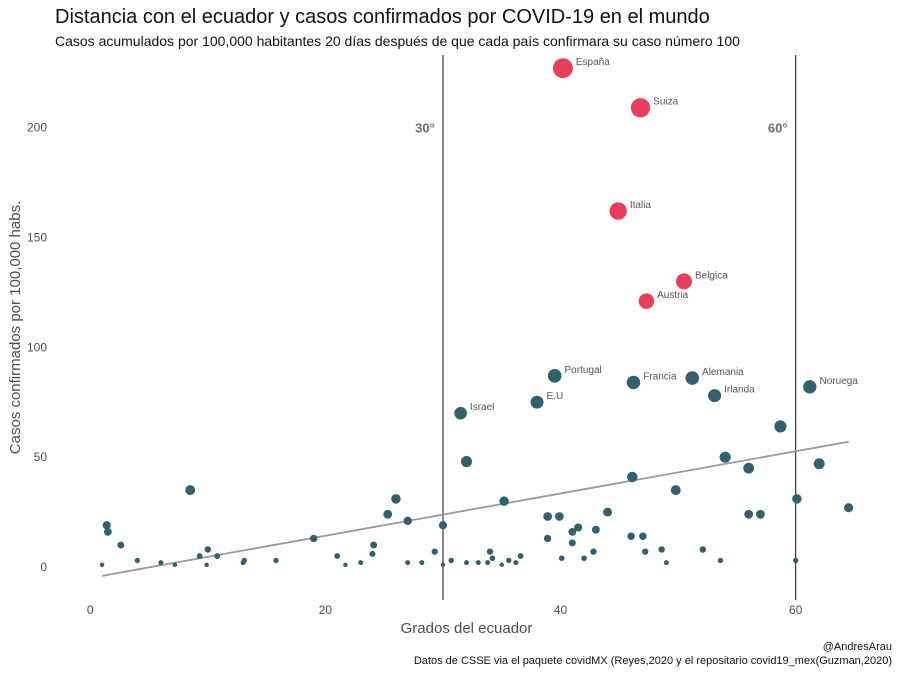 This screenshot has width=900, height=675. I want to click on reference-line-label: 60°, so click(778, 128).